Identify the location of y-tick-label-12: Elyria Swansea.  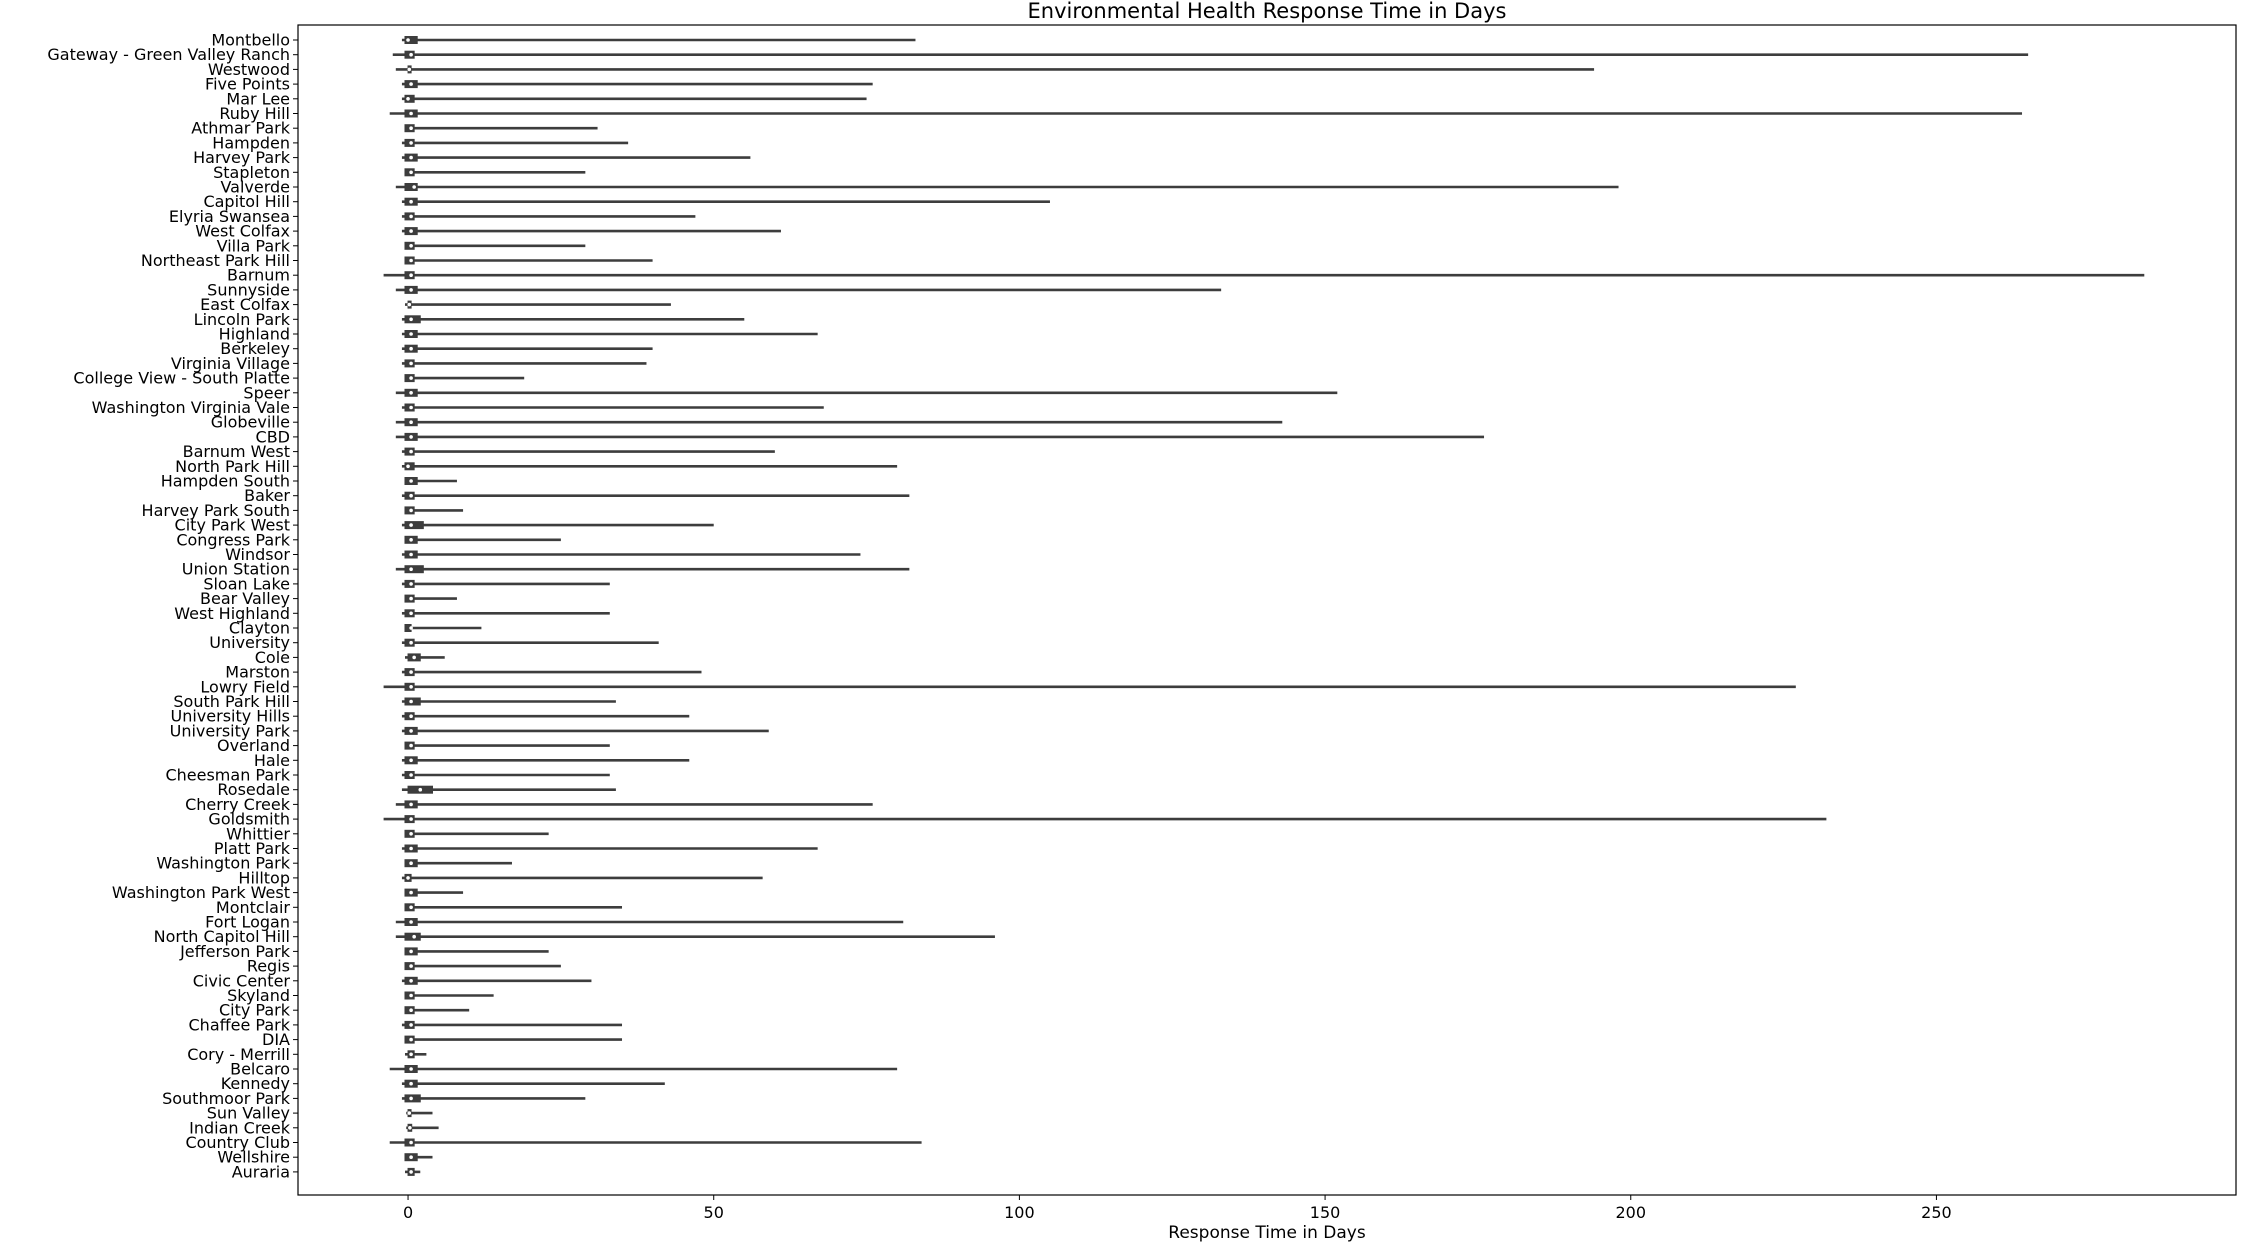
(229, 216).